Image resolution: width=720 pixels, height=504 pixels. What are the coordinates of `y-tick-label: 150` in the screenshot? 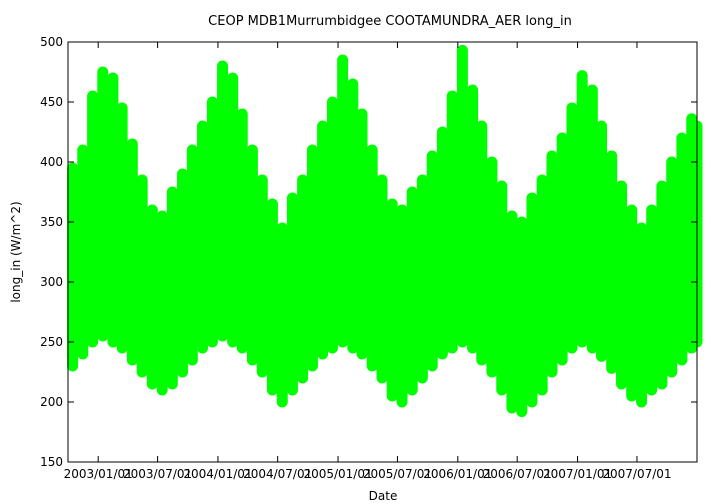 It's located at (51, 462).